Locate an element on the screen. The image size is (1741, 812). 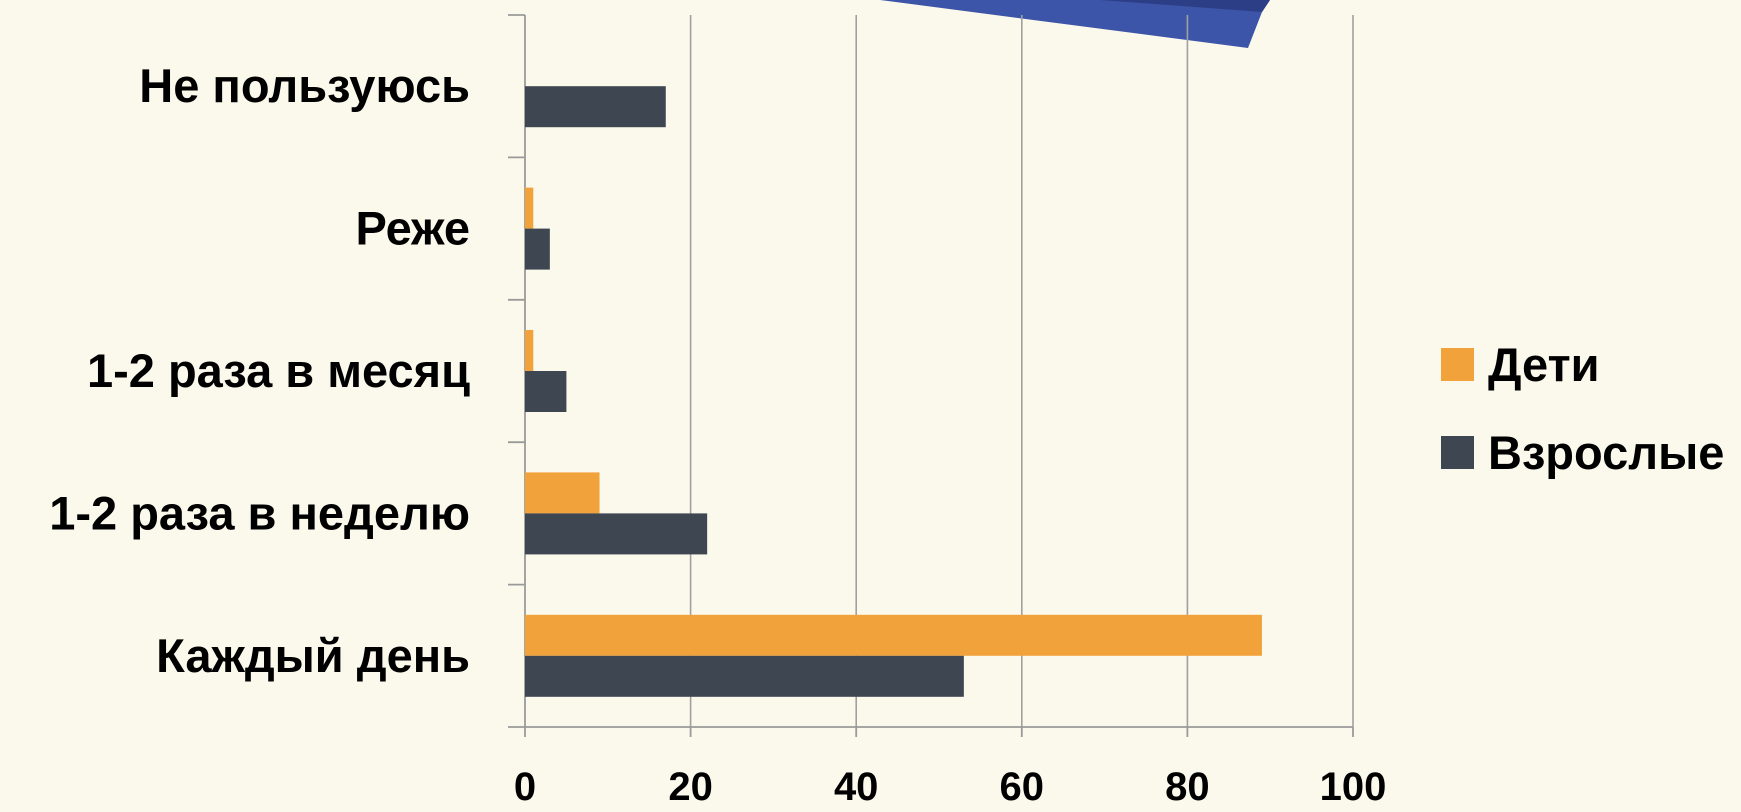
legend-label-series-0: Дети is located at coordinates (1544, 364).